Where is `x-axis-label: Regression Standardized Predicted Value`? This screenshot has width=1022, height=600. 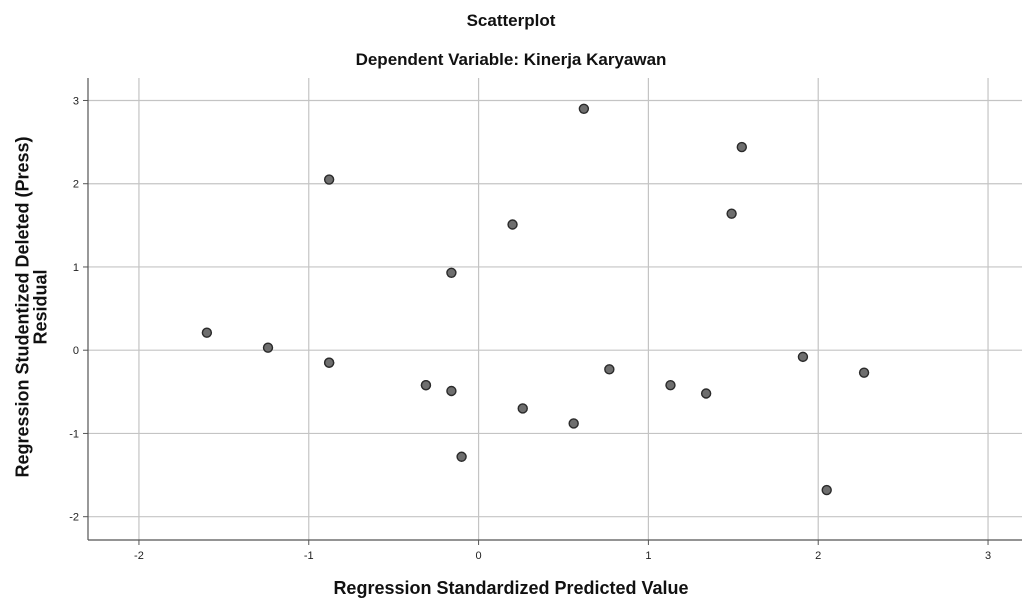 x-axis-label: Regression Standardized Predicted Value is located at coordinates (511, 588).